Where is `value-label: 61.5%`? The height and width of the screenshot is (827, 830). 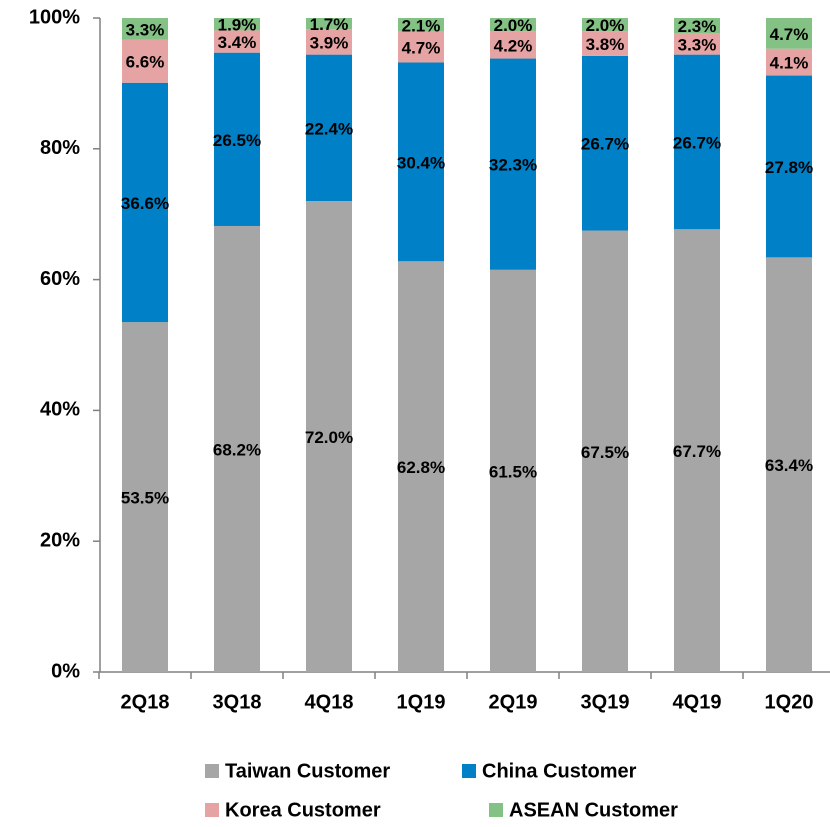
value-label: 61.5% is located at coordinates (513, 471).